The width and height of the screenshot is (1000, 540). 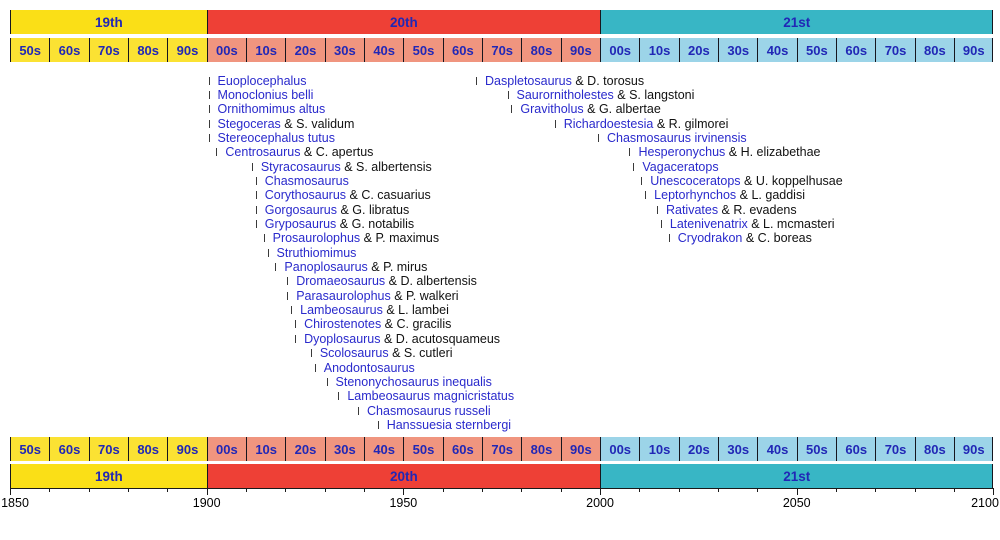 What do you see at coordinates (600, 503) in the screenshot?
I see `axis-year-label: 2000` at bounding box center [600, 503].